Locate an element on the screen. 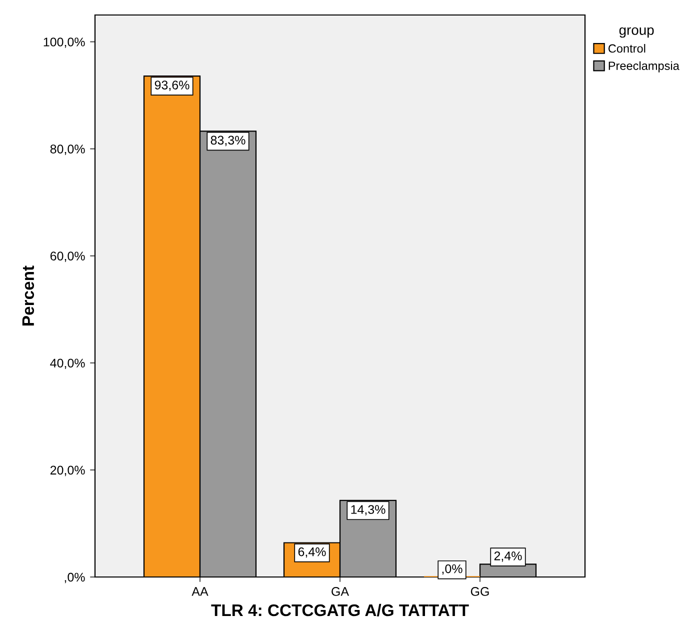 The height and width of the screenshot is (631, 694). y-axis-title: Percent is located at coordinates (28, 296).